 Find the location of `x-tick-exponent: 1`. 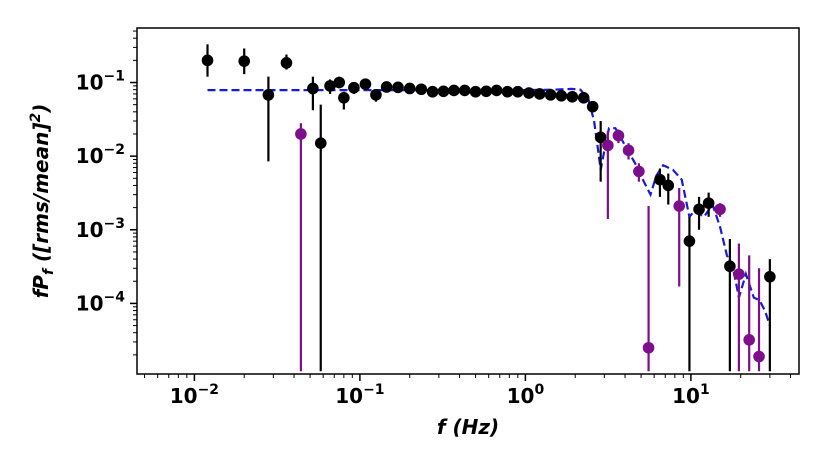

x-tick-exponent: 1 is located at coordinates (705, 390).